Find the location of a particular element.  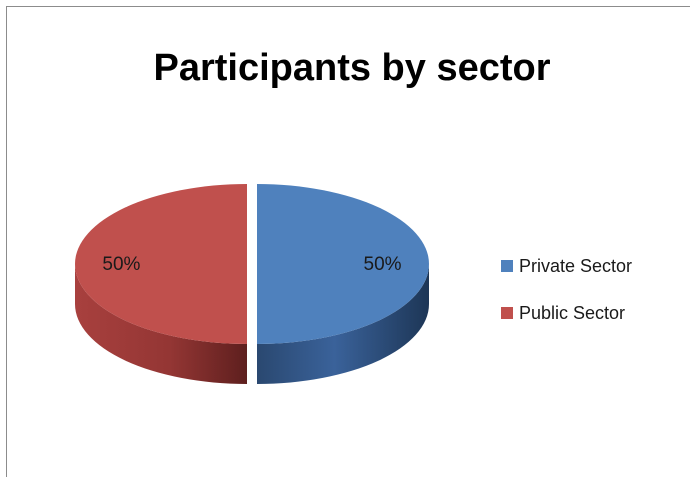

data-label-private-sector: 50% is located at coordinates (383, 264).